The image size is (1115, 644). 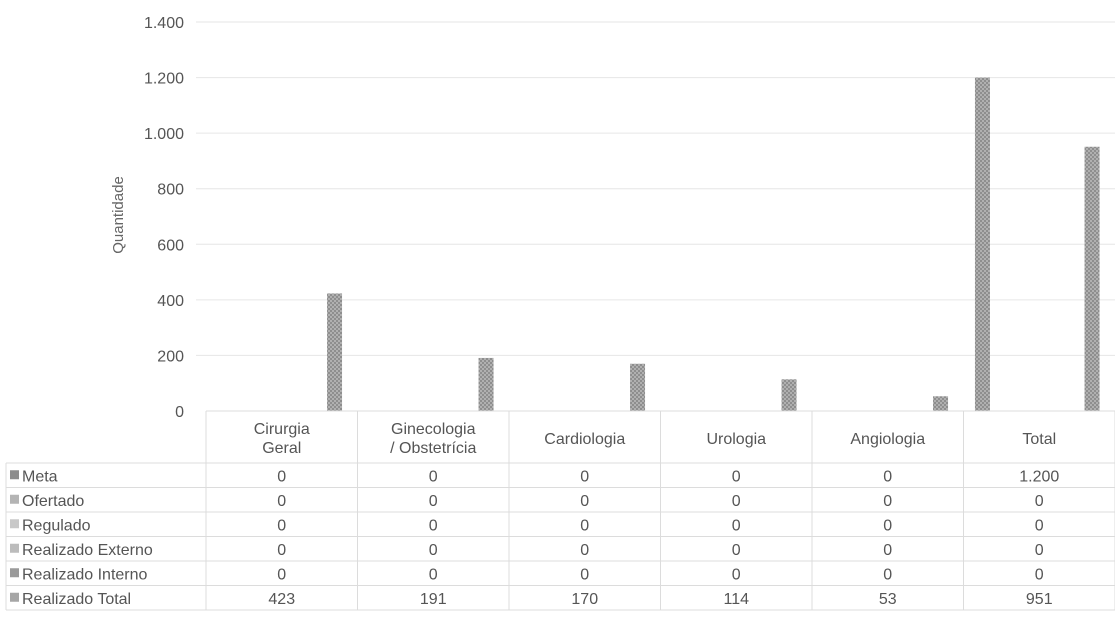 I want to click on category-label: Total, so click(x=1039, y=439).